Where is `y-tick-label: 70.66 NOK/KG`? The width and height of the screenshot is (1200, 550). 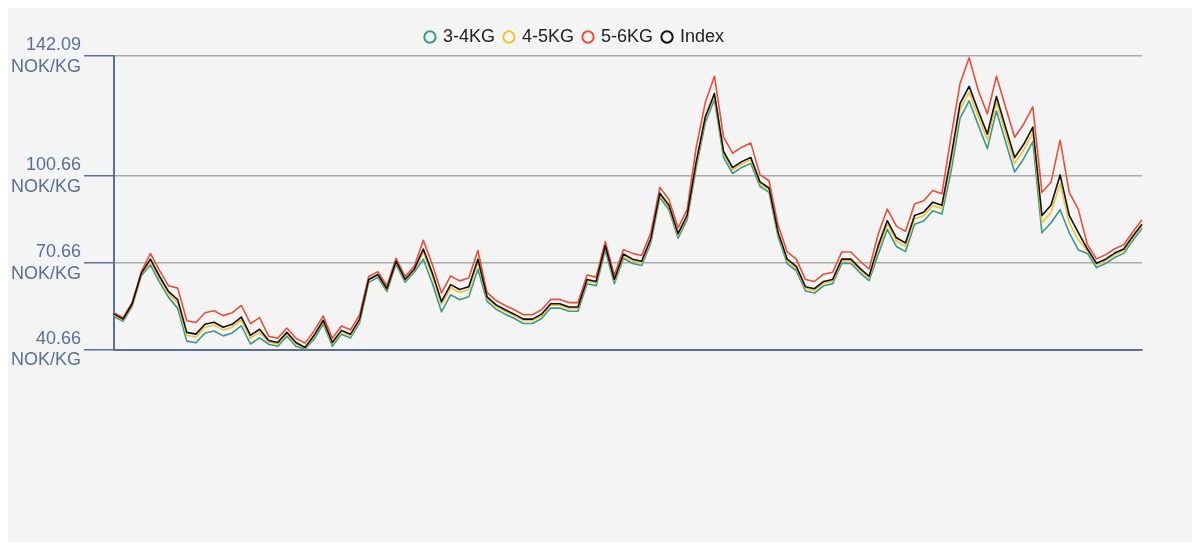 y-tick-label: 70.66 NOK/KG is located at coordinates (46, 261).